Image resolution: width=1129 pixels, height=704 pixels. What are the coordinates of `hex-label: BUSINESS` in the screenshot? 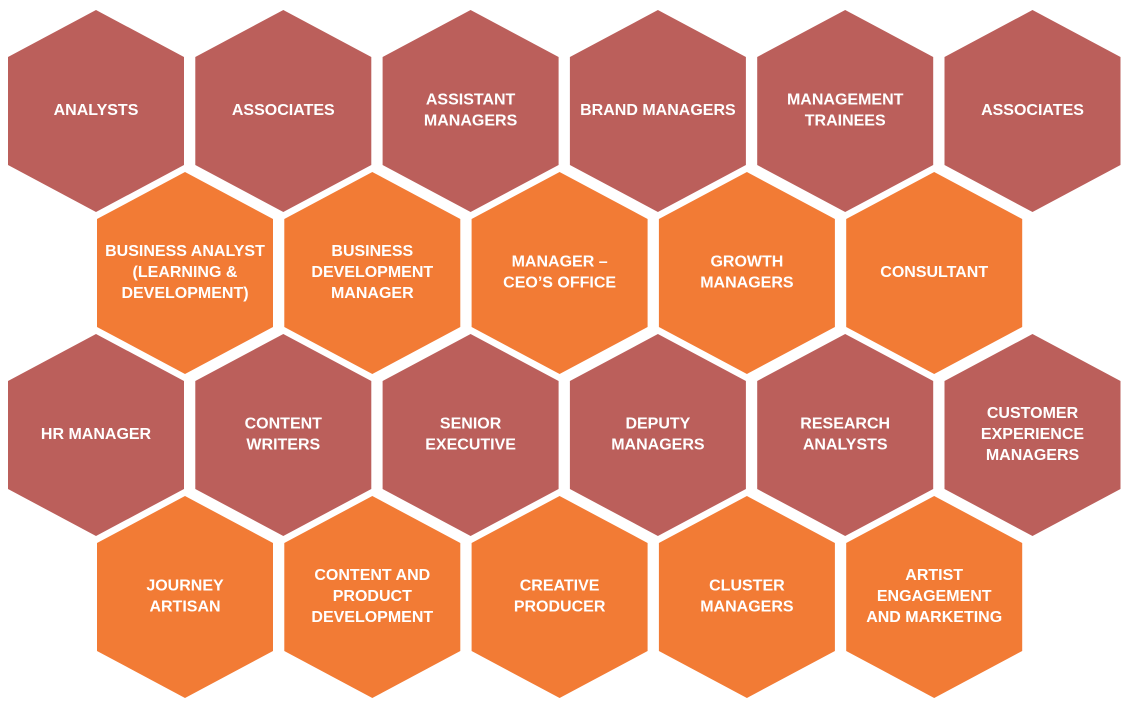 It's located at (372, 251).